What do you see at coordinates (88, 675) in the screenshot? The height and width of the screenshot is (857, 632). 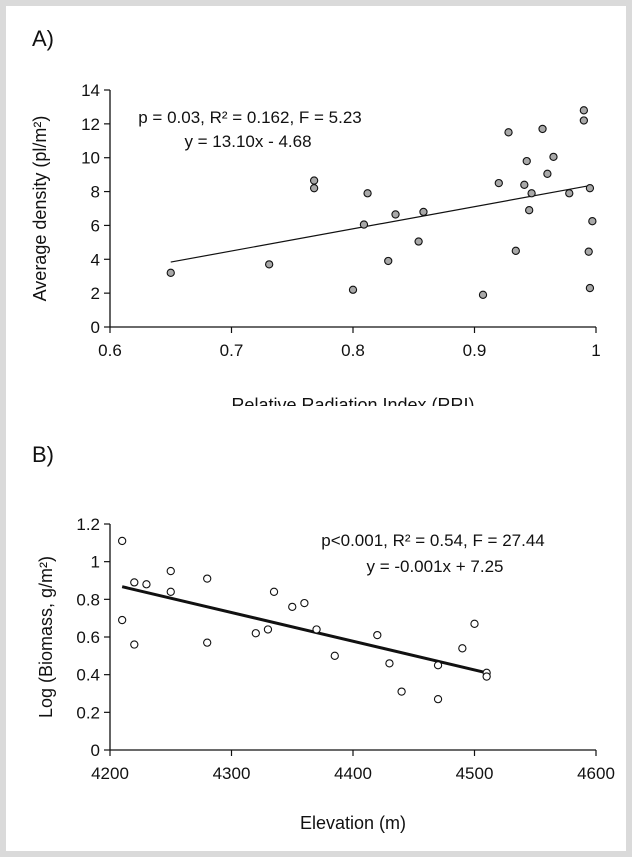 I see `y-tick-label: 0.4` at bounding box center [88, 675].